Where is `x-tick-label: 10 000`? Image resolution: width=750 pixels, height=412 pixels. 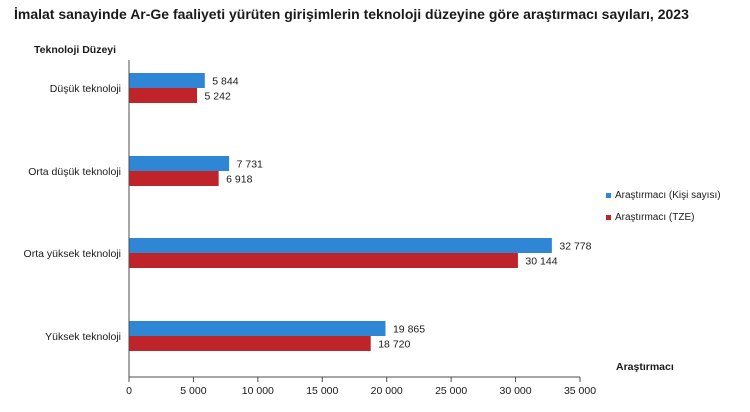
x-tick-label: 10 000 is located at coordinates (258, 391).